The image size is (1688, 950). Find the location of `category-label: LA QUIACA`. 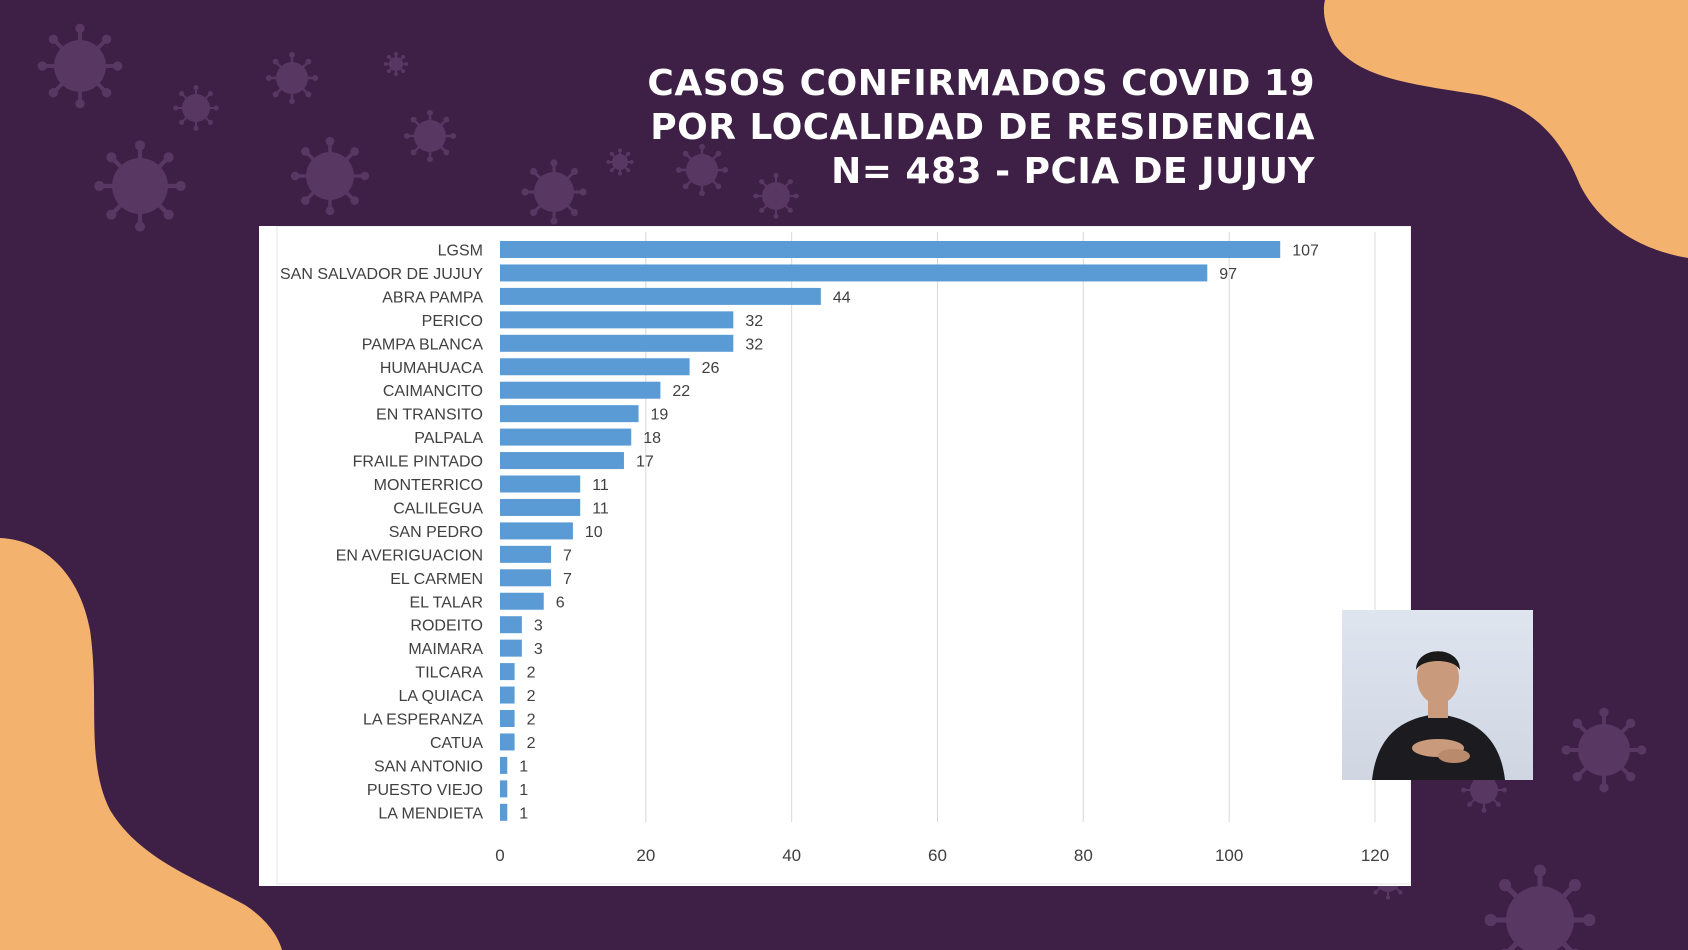

category-label: LA QUIACA is located at coordinates (441, 696).